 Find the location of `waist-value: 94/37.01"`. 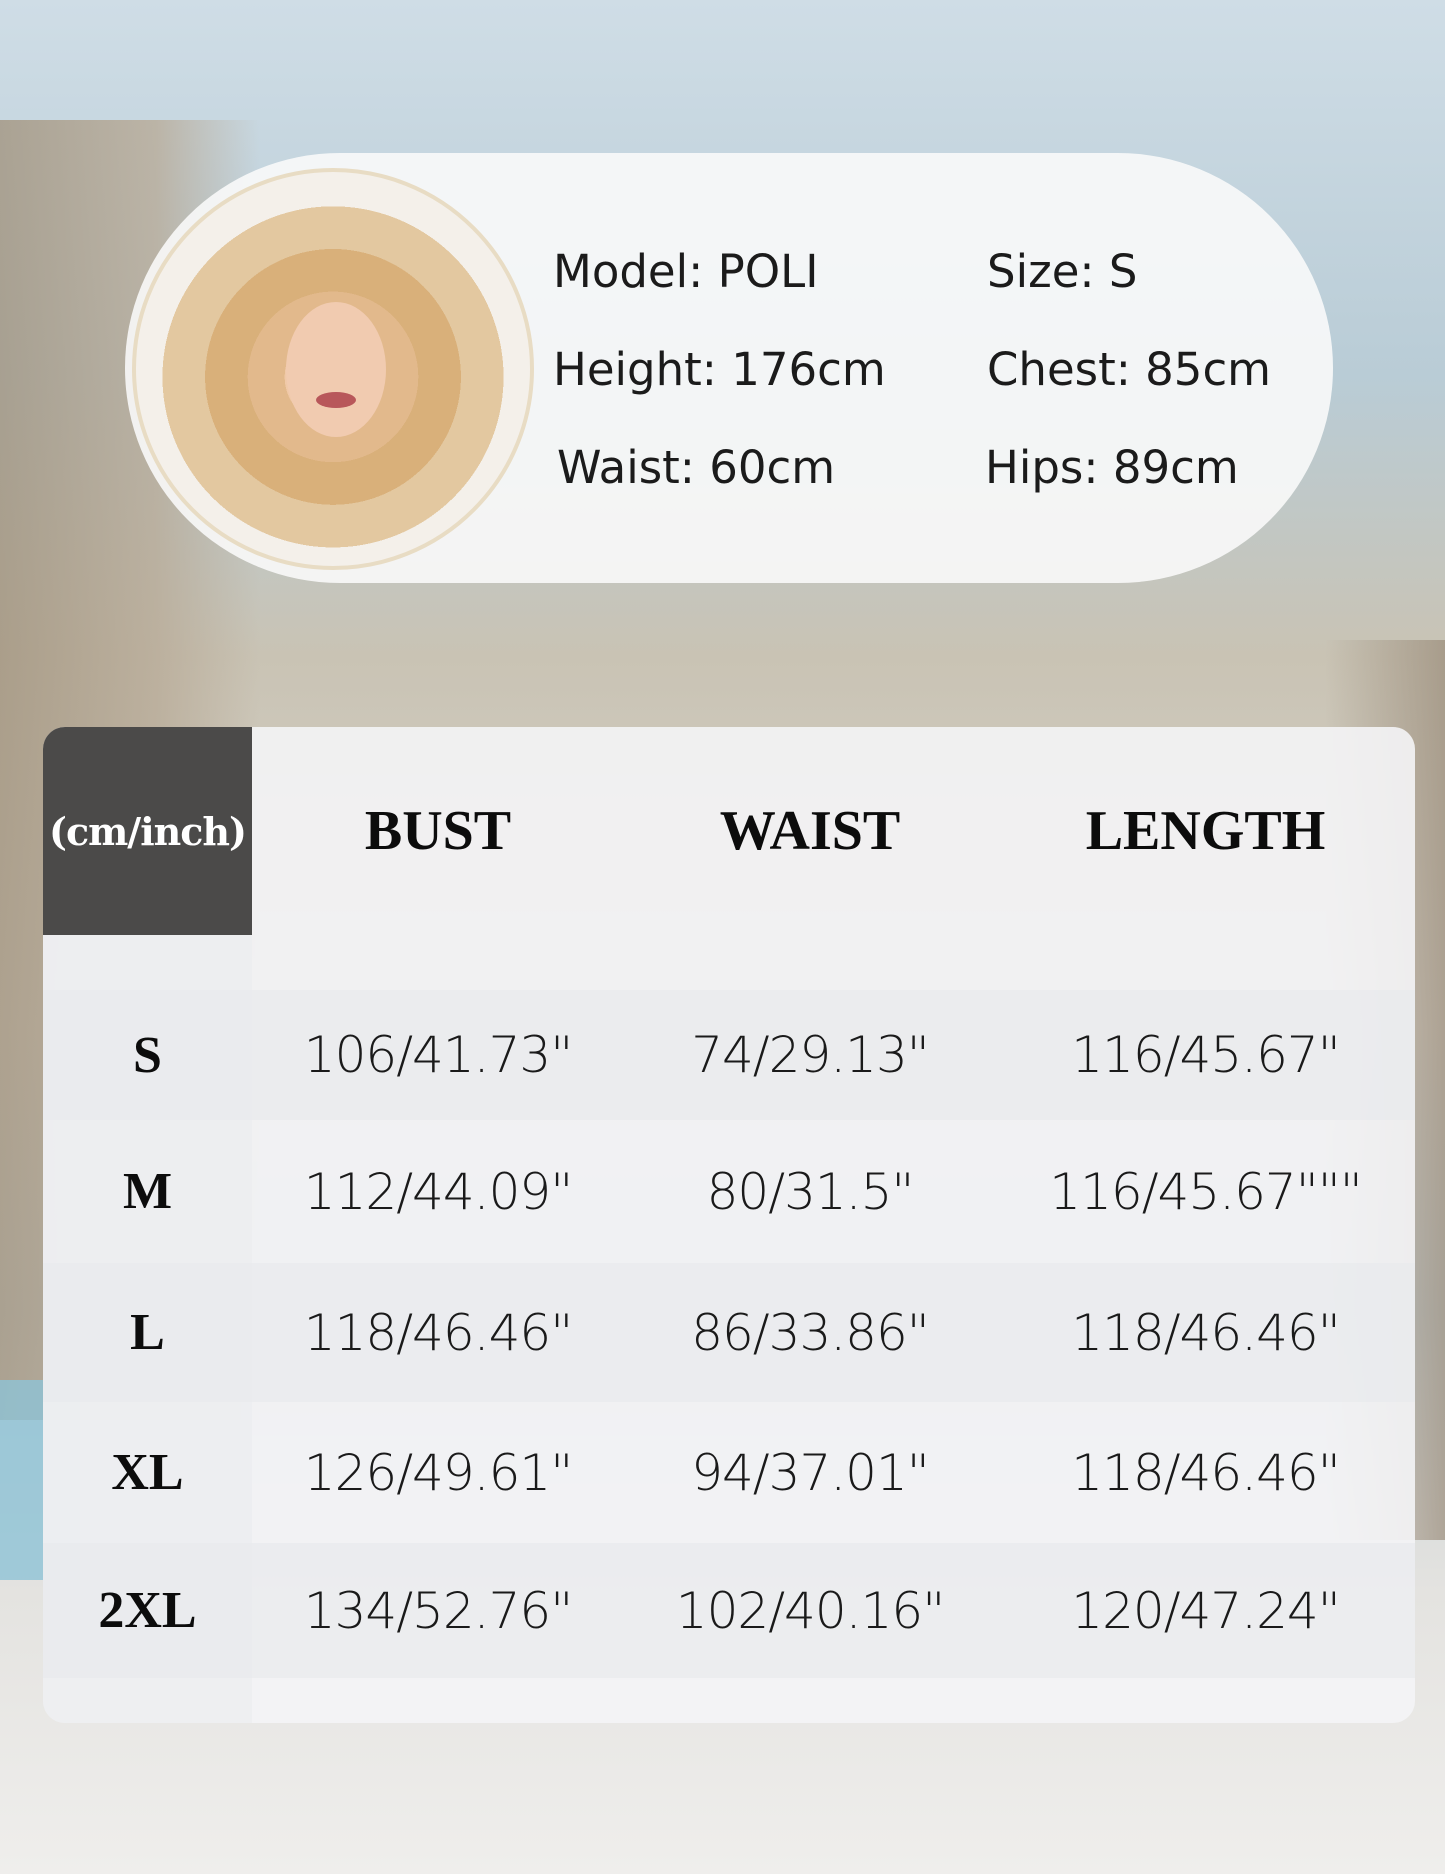

waist-value: 94/37.01" is located at coordinates (810, 1472).